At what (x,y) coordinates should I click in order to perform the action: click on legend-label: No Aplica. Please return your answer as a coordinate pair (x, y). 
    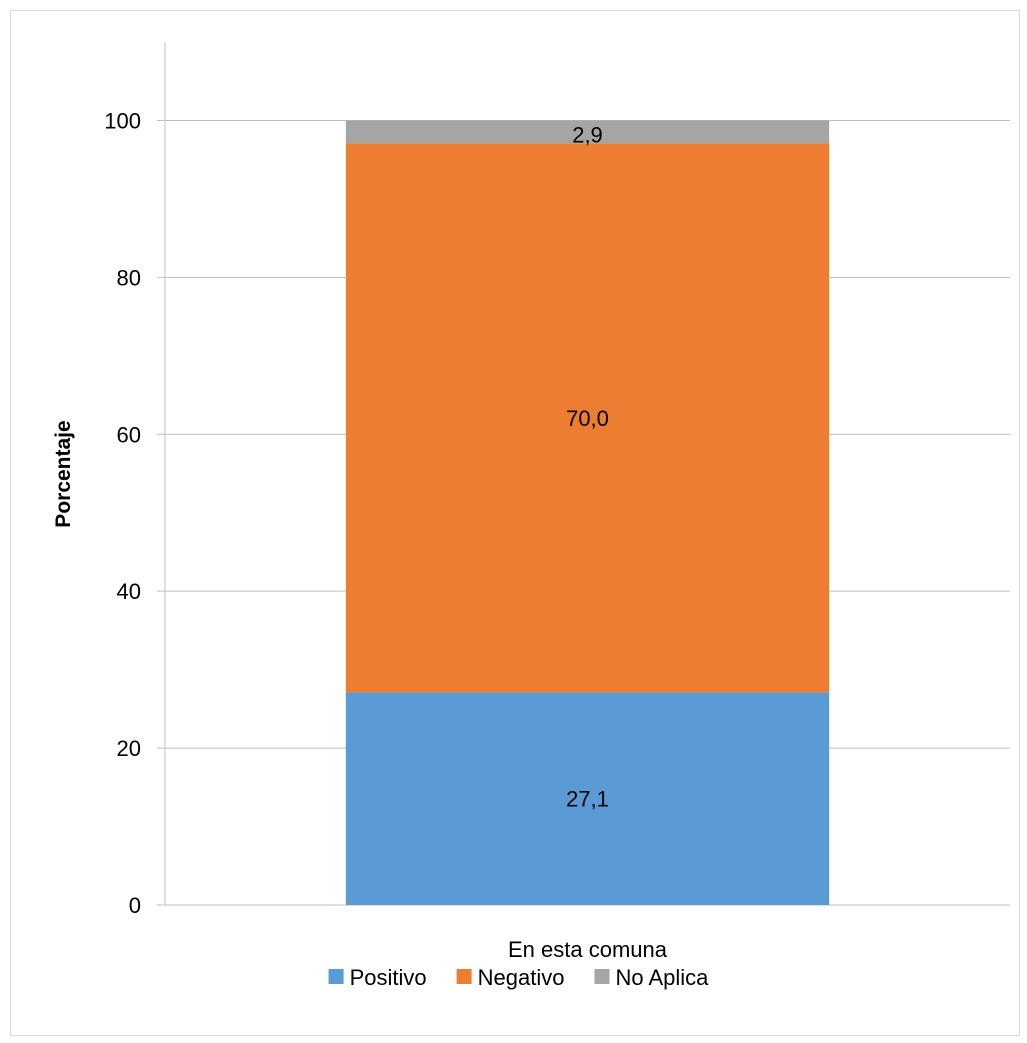
    Looking at the image, I should click on (662, 977).